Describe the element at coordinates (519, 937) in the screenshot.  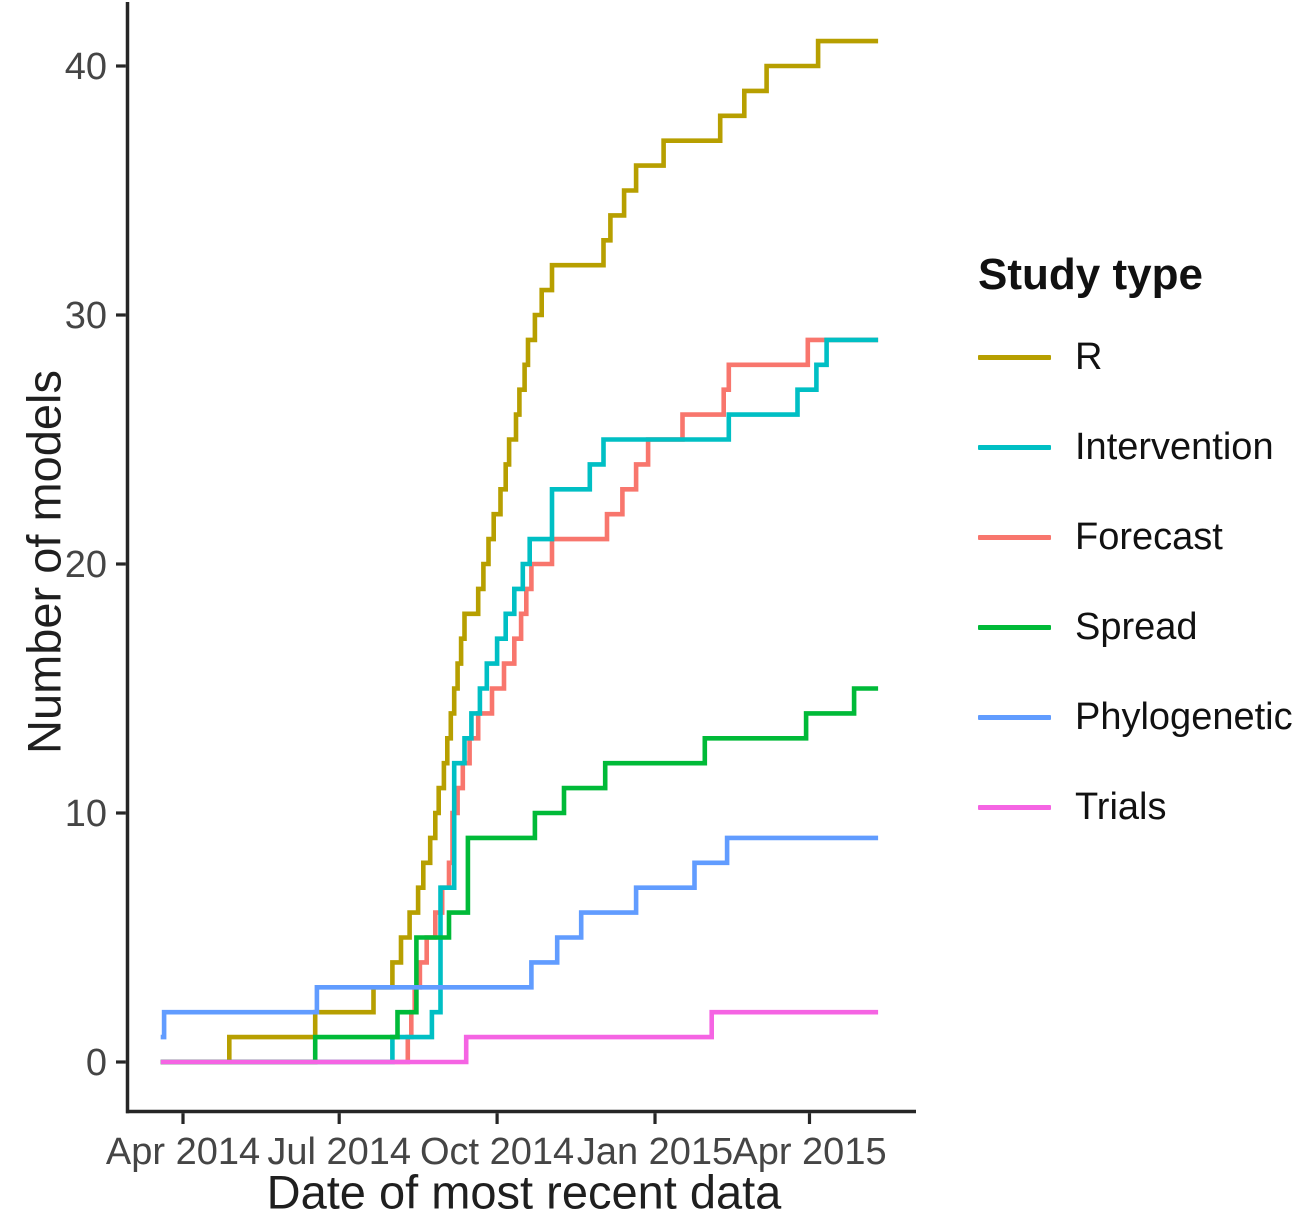
I see `series-line-phylogenetic` at that location.